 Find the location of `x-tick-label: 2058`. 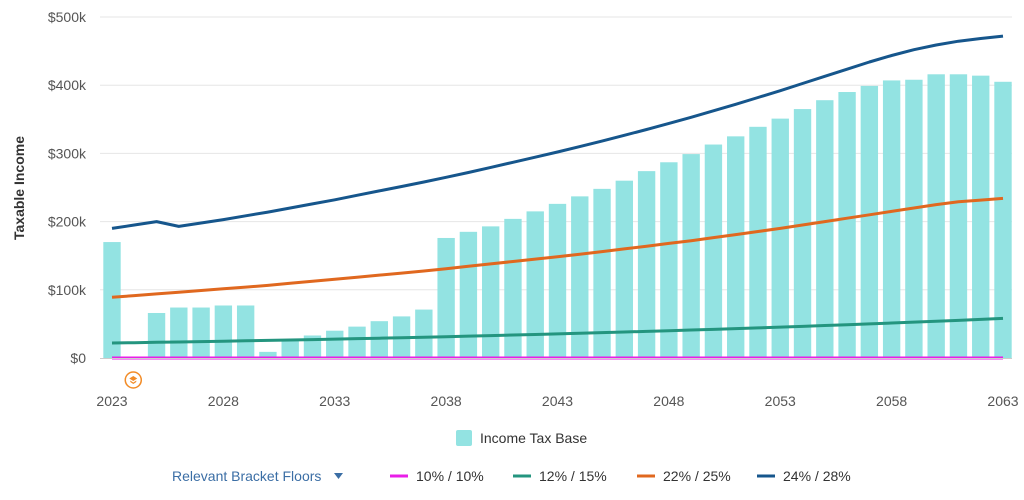

x-tick-label: 2058 is located at coordinates (891, 401).